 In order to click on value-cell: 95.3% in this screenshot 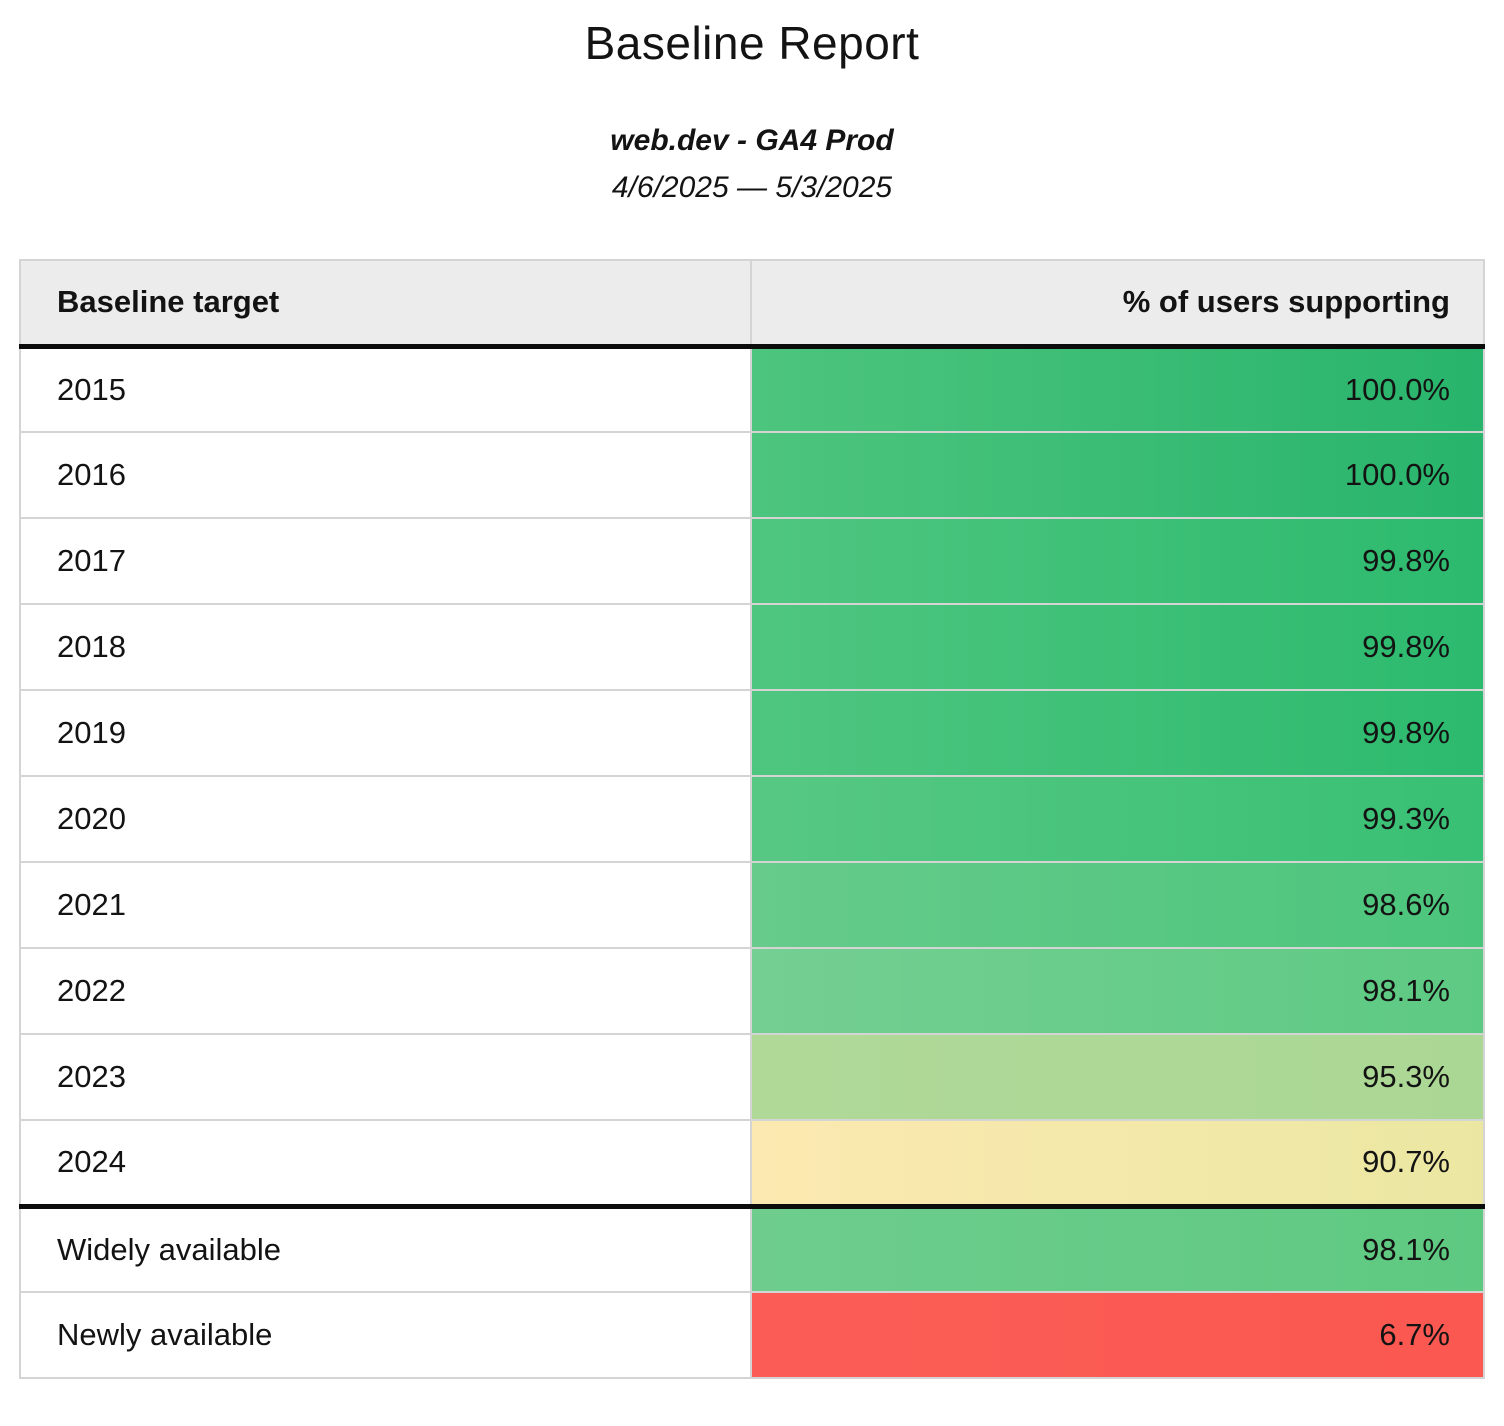, I will do `click(1117, 1077)`.